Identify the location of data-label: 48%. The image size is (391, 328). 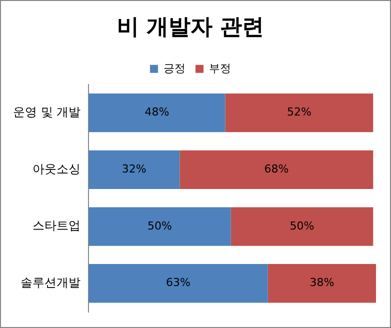
(157, 112).